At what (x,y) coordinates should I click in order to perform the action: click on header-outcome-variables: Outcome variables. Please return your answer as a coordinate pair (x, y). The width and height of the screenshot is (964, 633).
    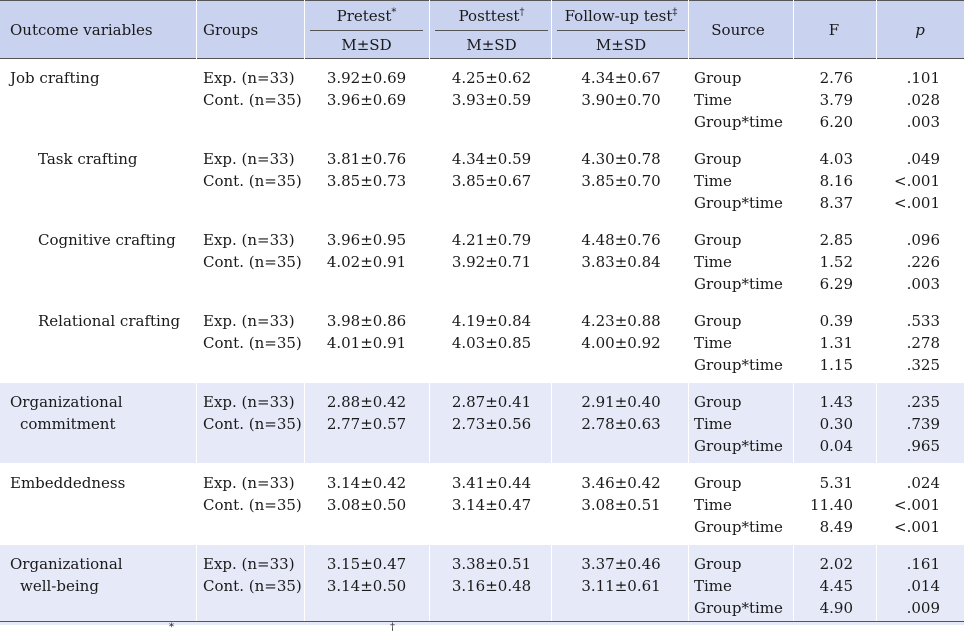
    Looking at the image, I should click on (81, 30).